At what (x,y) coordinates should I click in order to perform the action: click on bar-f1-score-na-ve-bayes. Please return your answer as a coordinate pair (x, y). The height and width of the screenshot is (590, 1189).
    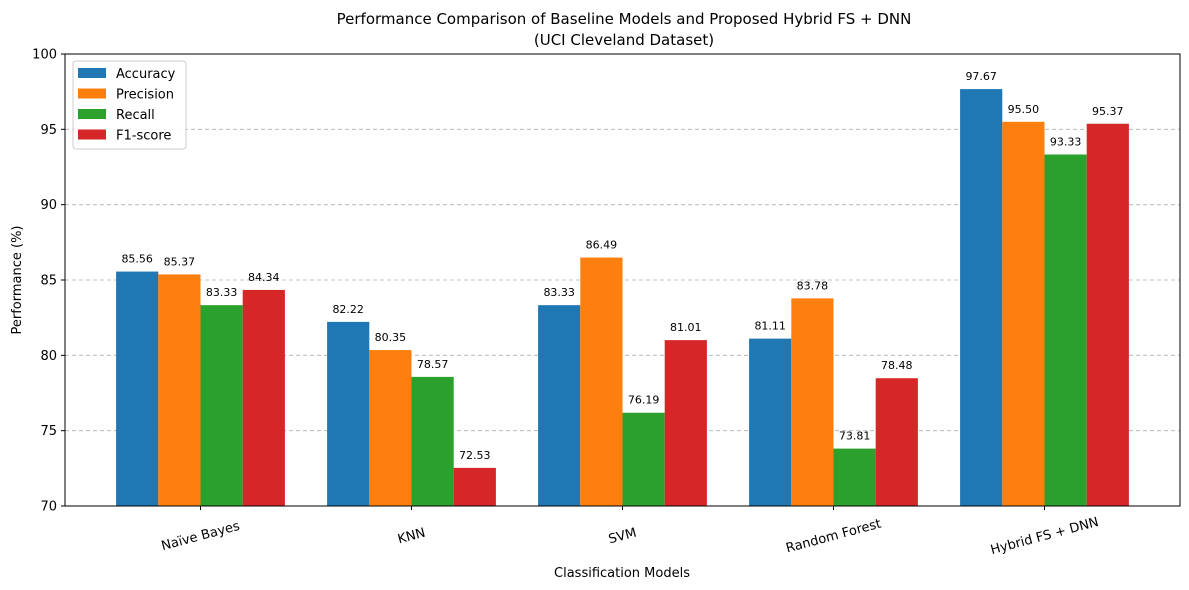
    Looking at the image, I should click on (263, 397).